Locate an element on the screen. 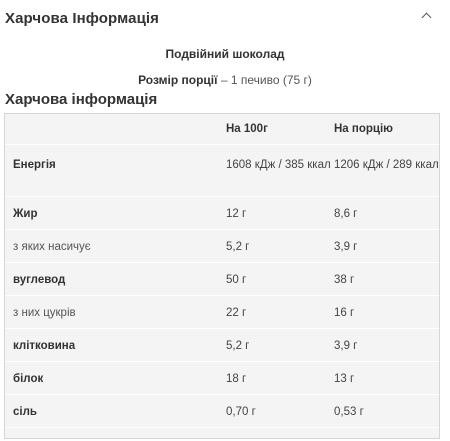 This screenshot has width=450, height=441. table-row: вуглевод 50 г 38 г is located at coordinates (222, 278).